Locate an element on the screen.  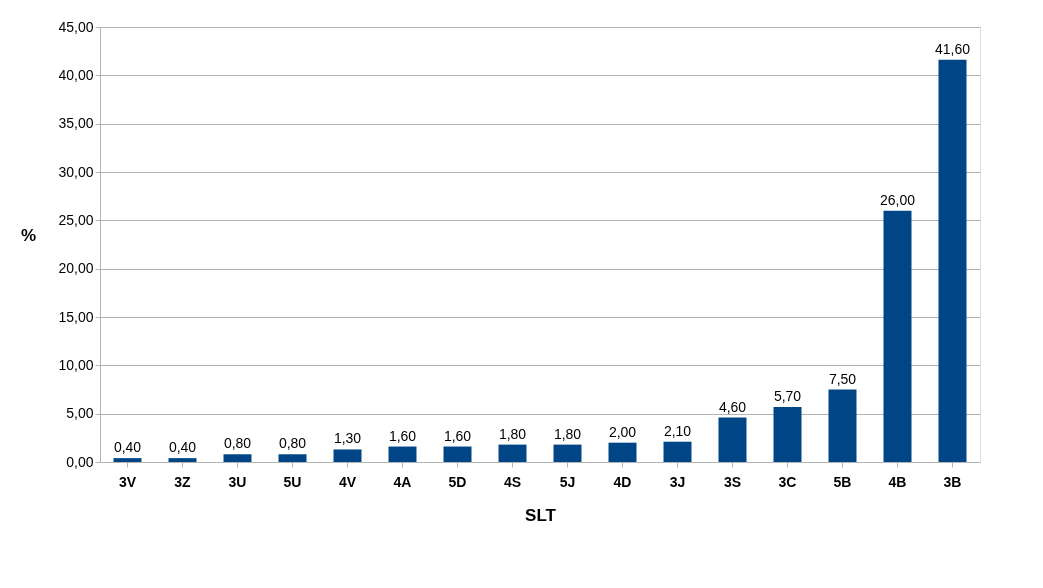
y-tick-label: 15,00 is located at coordinates (76, 316).